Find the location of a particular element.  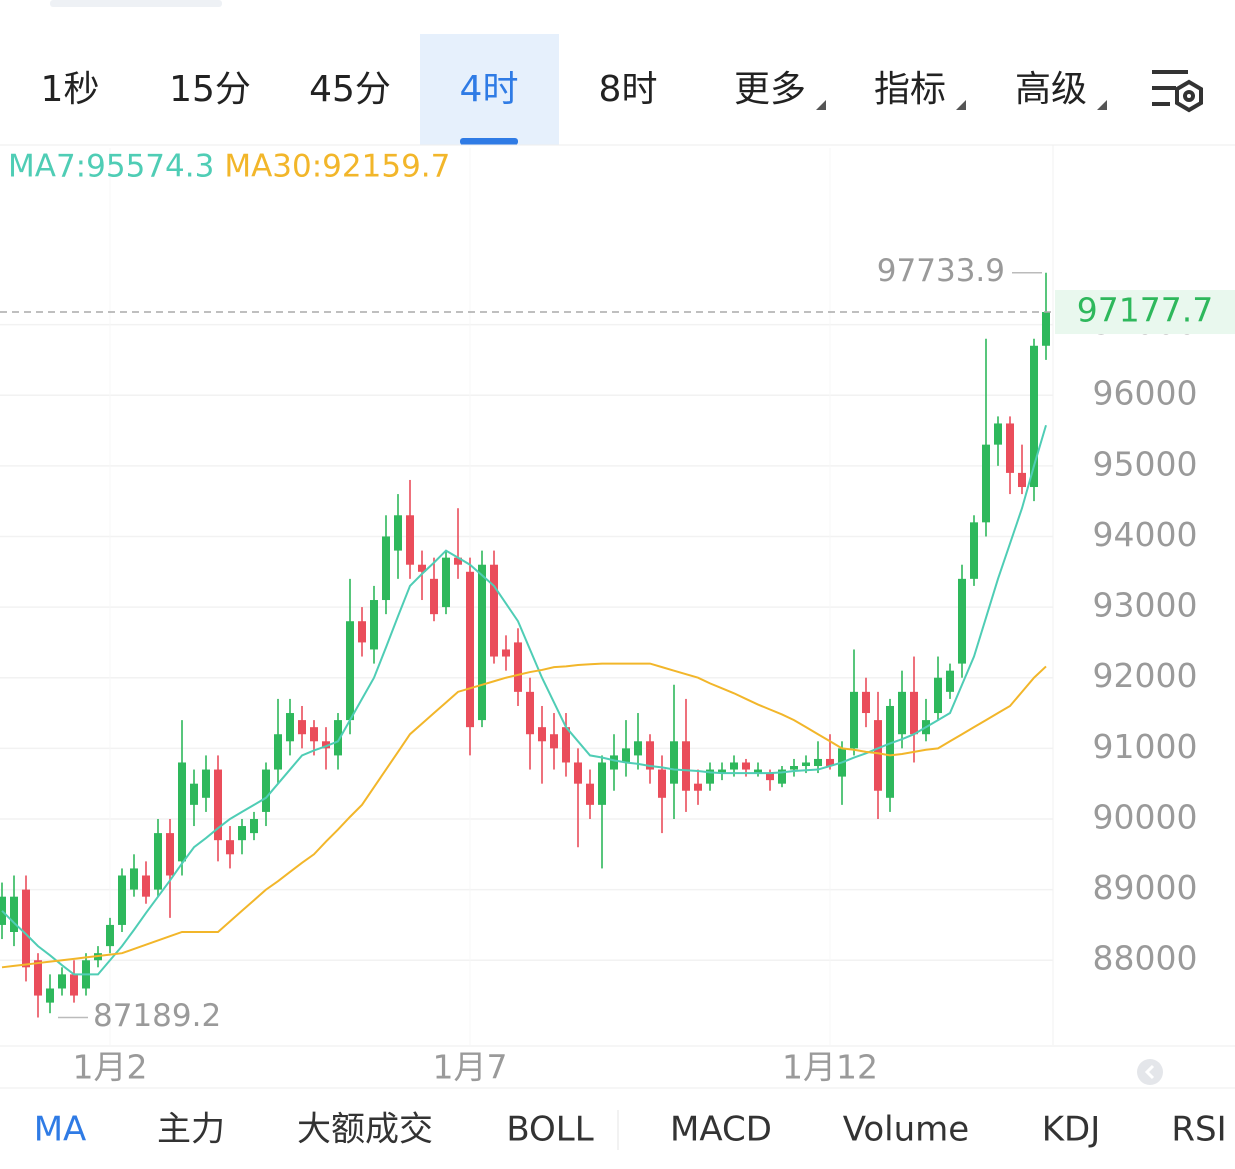

timeframe-tab: 4时 is located at coordinates (489, 89).